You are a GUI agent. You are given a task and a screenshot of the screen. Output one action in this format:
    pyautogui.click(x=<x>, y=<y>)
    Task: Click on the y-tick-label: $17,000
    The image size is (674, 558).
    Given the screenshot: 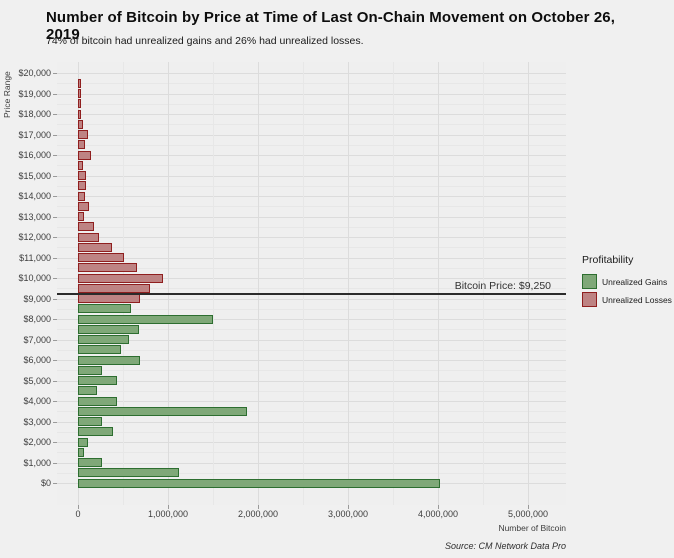 What is the action you would take?
    pyautogui.click(x=34, y=134)
    